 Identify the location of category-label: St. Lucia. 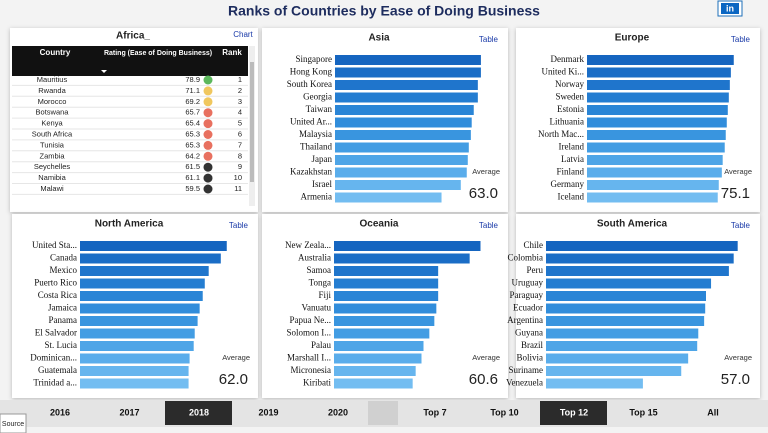
(61, 345).